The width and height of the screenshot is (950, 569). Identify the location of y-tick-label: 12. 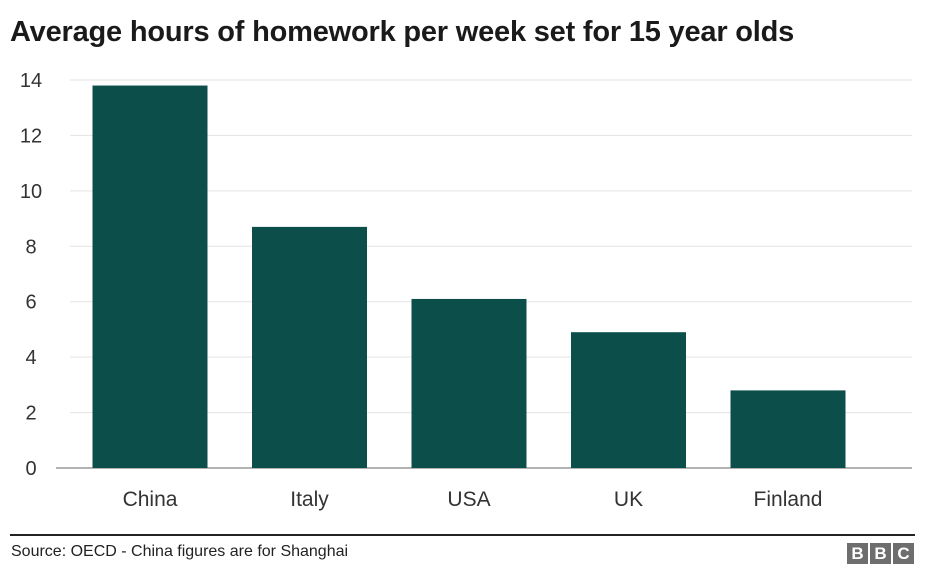
(31, 136).